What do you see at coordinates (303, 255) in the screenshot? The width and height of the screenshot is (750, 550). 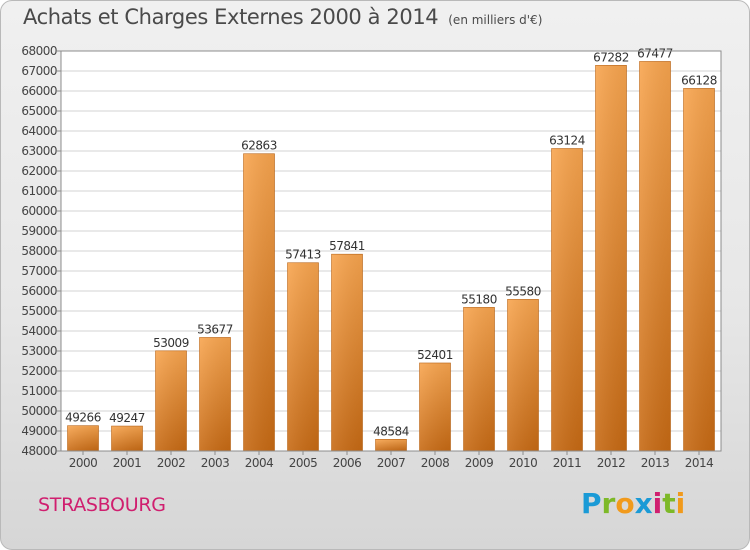 I see `data-label: 57413` at bounding box center [303, 255].